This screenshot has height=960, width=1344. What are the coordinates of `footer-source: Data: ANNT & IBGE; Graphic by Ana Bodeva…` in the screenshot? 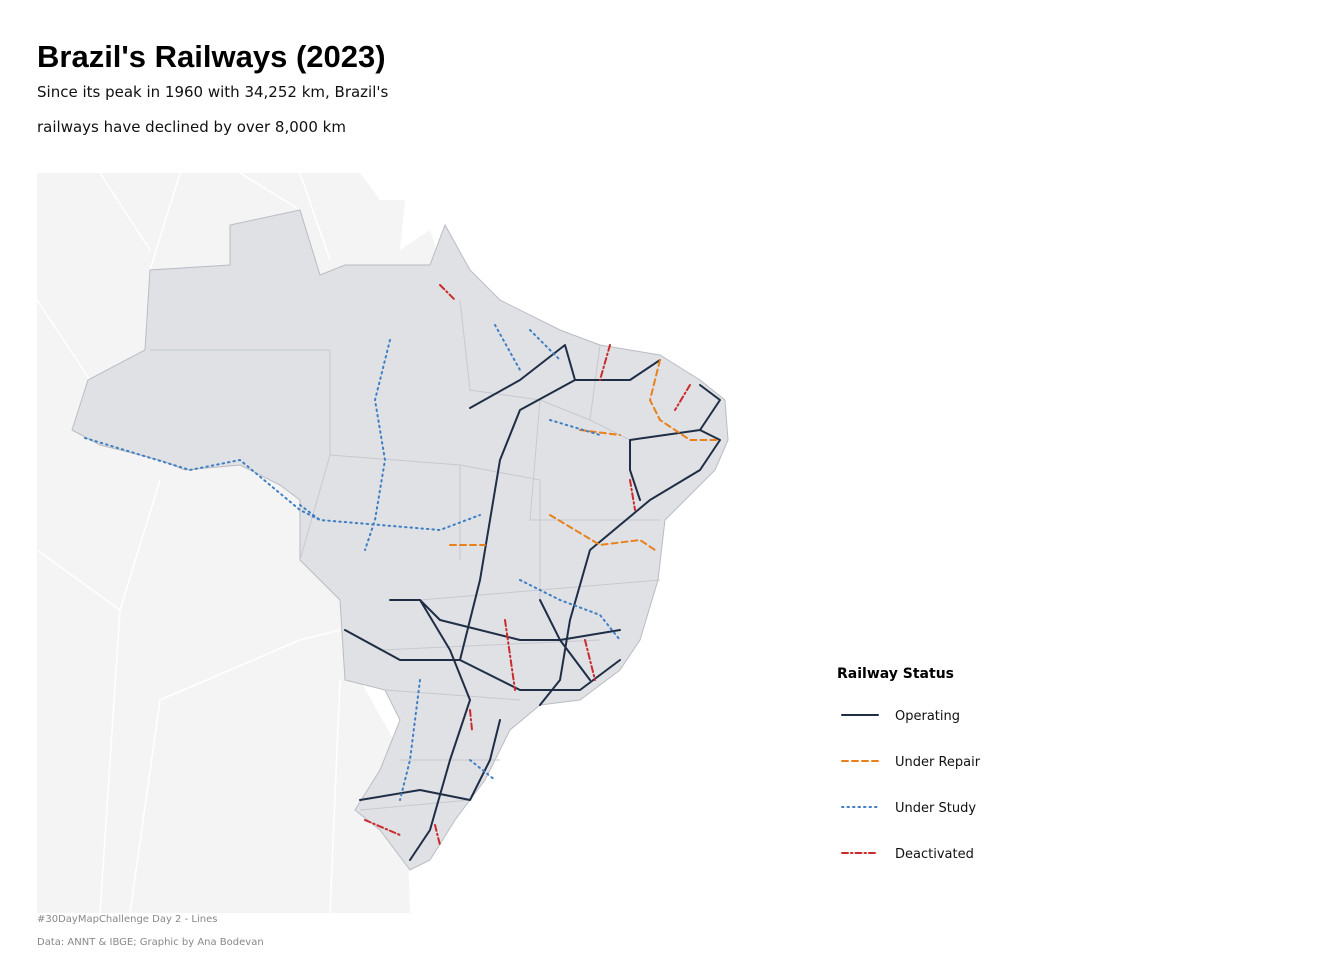 It's located at (150, 942).